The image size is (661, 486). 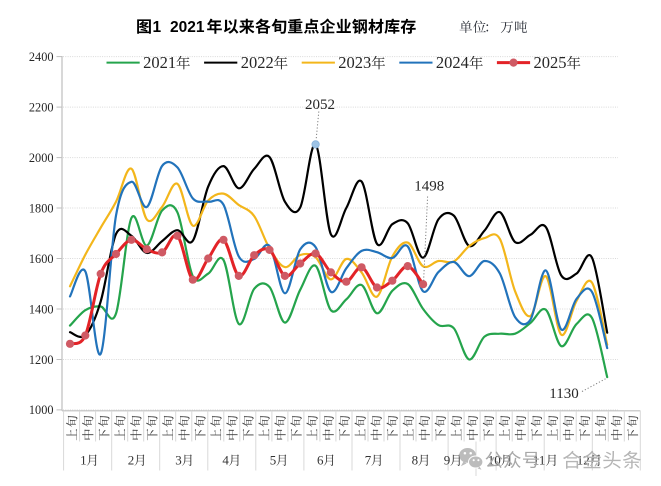 I want to click on svg-text: 1400, so click(x=41, y=309).